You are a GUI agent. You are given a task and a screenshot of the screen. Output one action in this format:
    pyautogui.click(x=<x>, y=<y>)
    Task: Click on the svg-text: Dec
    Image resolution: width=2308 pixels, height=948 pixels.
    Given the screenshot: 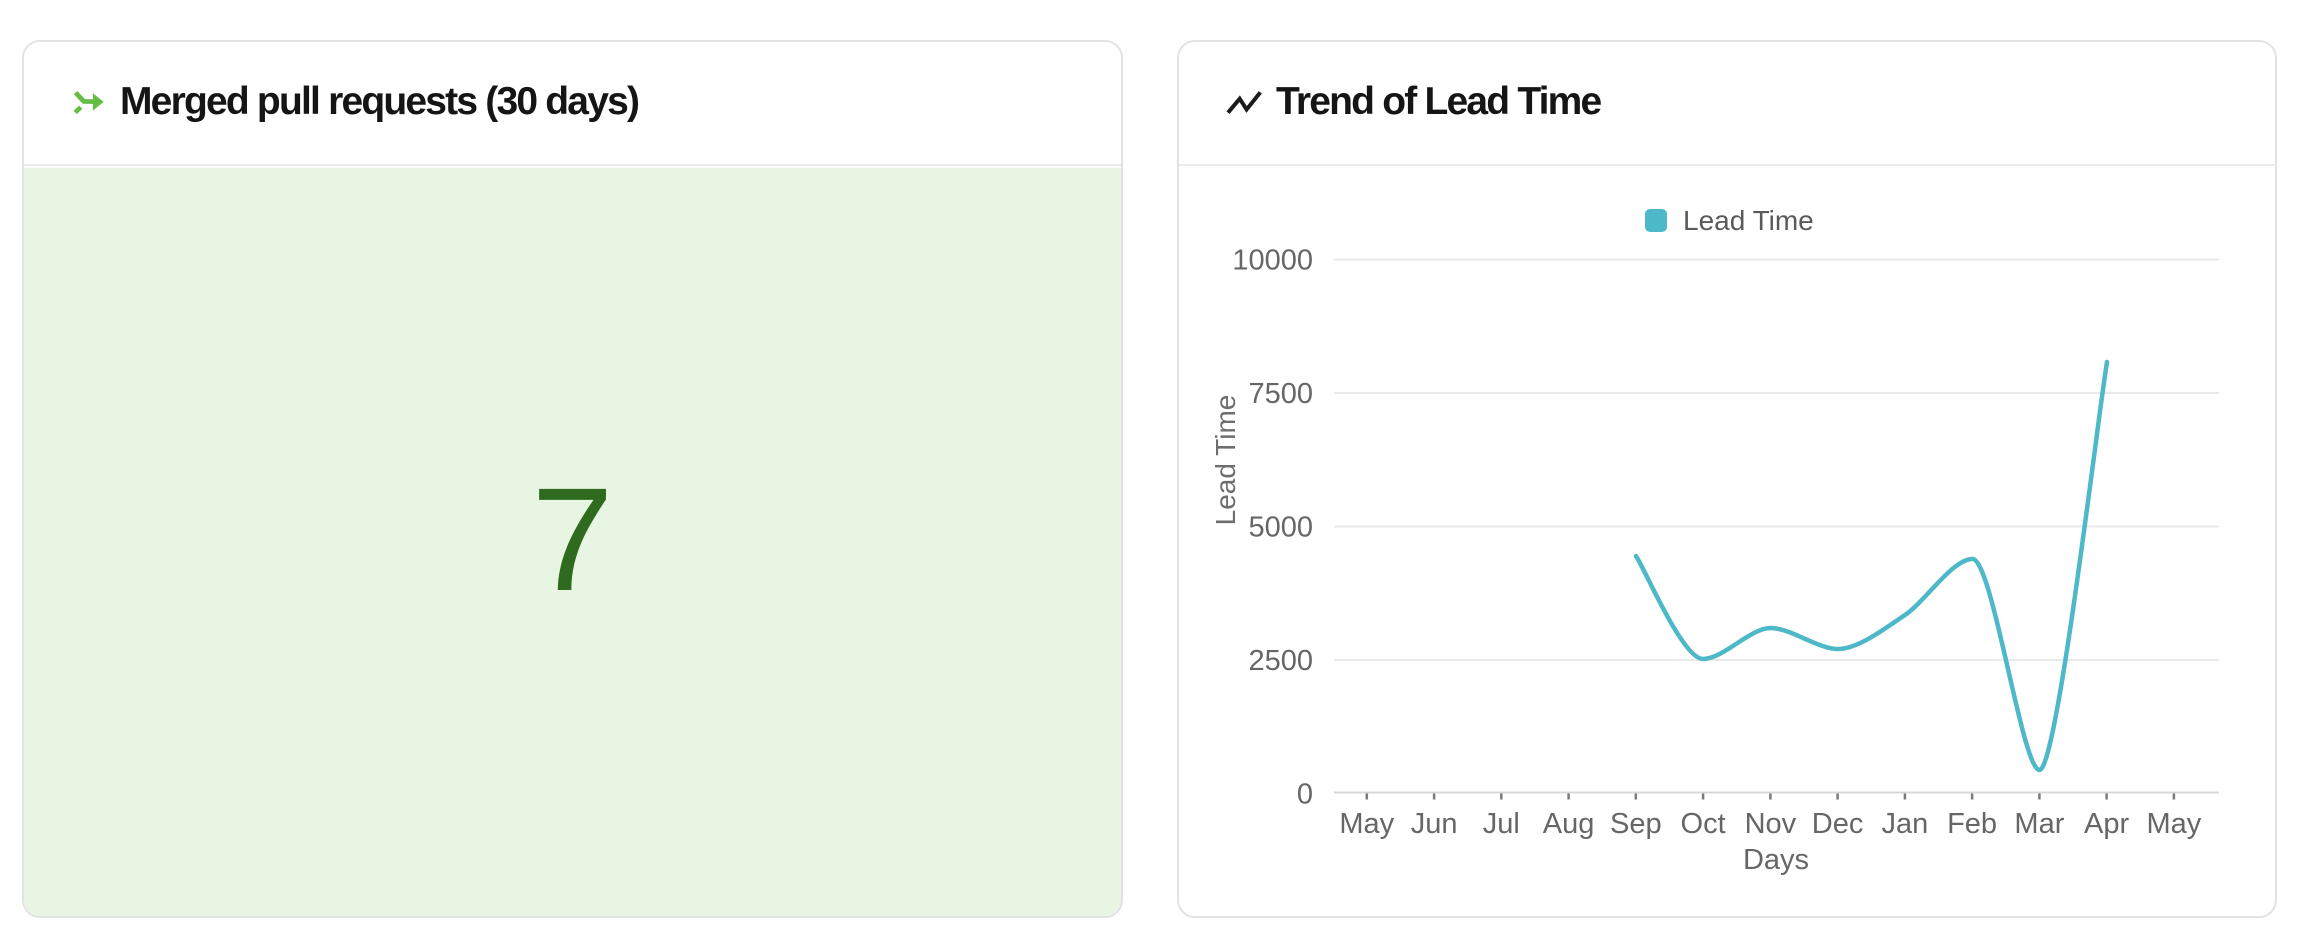 What is the action you would take?
    pyautogui.click(x=1838, y=824)
    